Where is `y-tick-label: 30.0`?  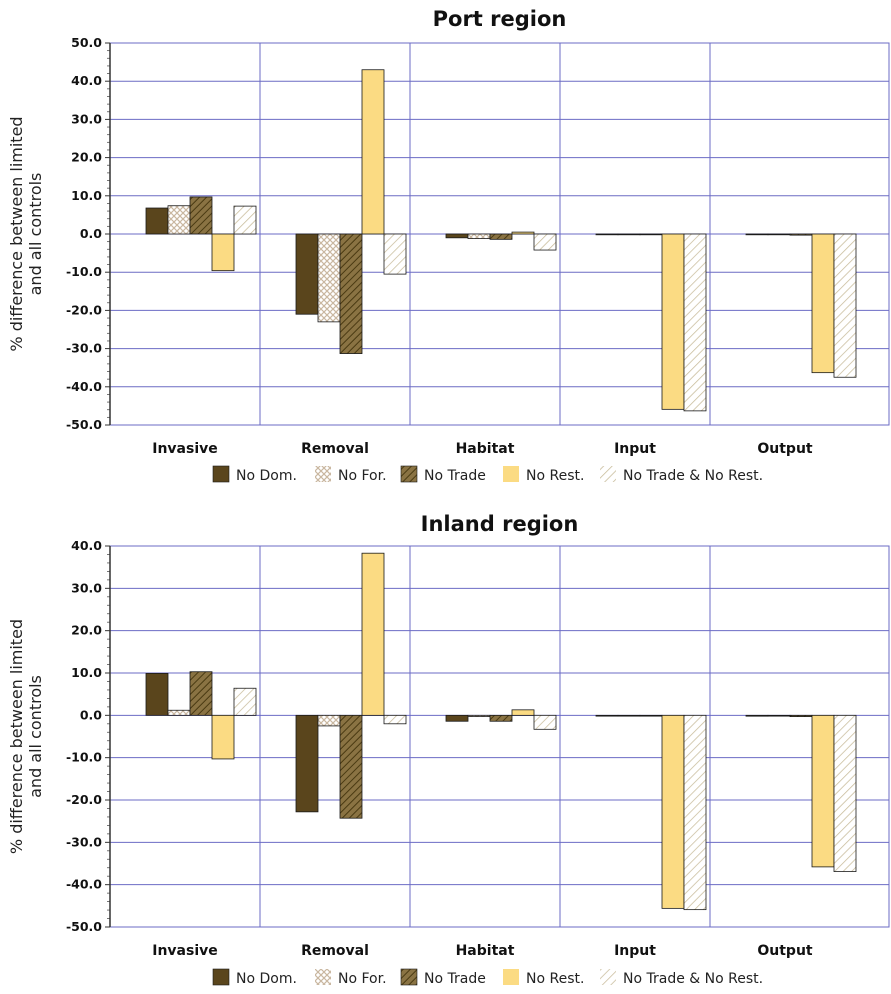
y-tick-label: 30.0 is located at coordinates (86, 118).